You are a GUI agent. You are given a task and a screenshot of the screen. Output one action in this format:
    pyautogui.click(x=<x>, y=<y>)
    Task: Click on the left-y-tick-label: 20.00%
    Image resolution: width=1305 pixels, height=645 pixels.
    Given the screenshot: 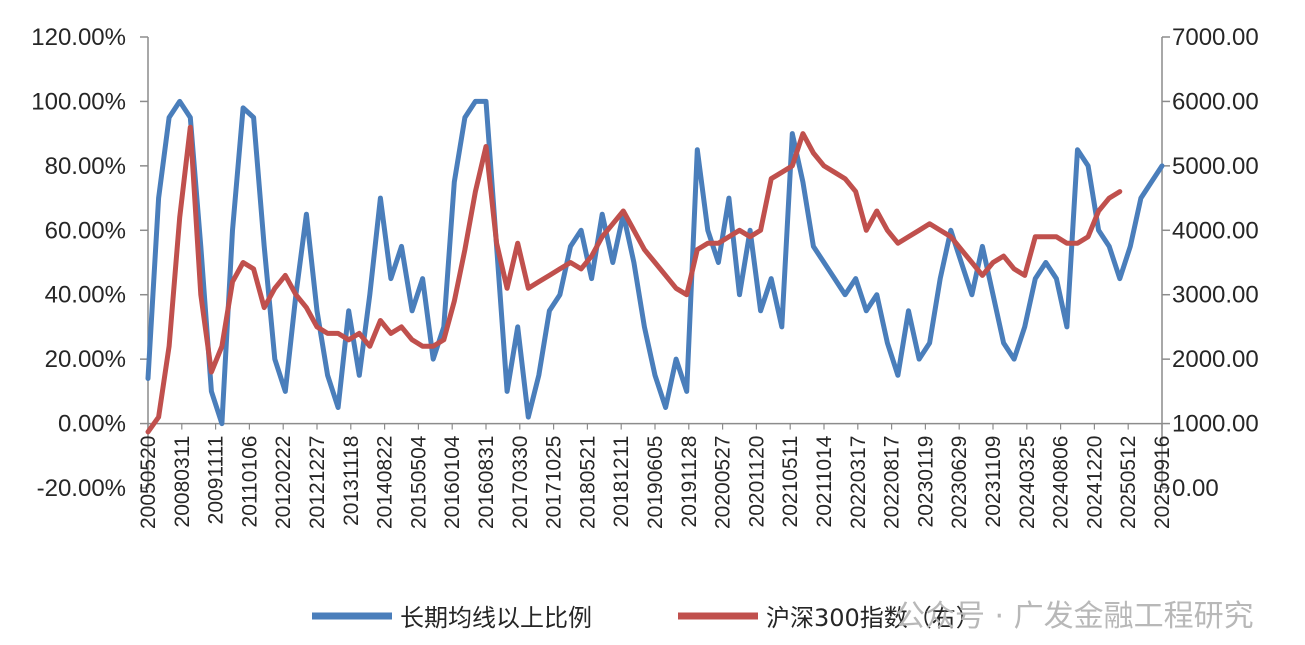 What is the action you would take?
    pyautogui.click(x=85, y=359)
    